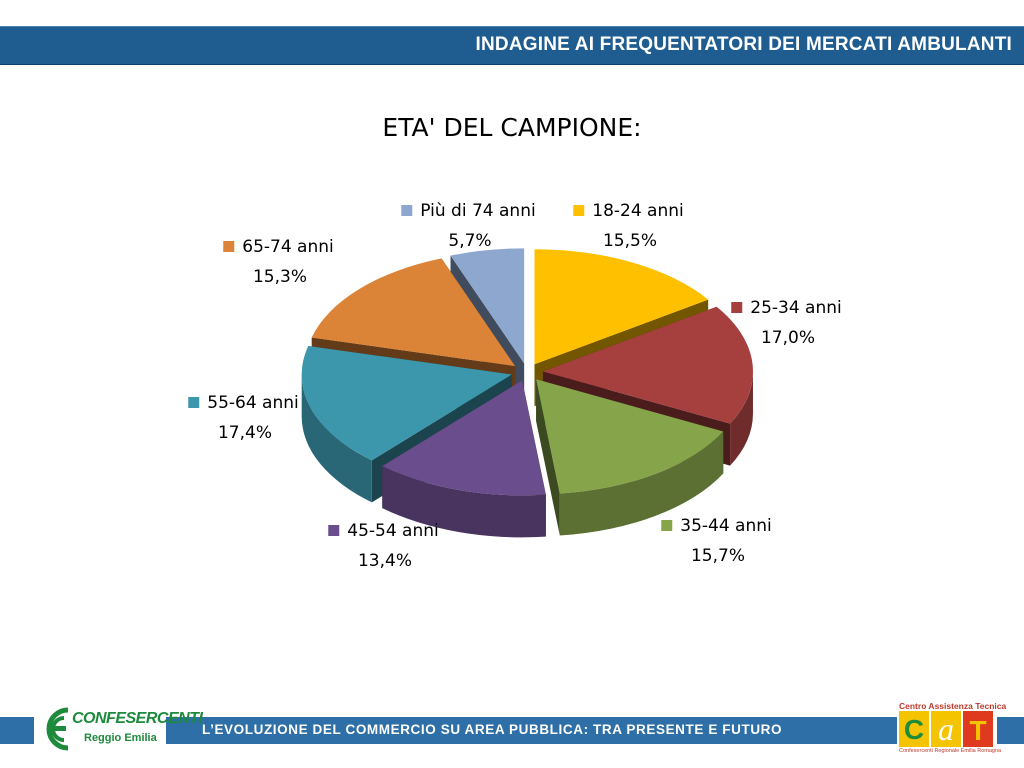  I want to click on slice-category-label-4: 55-64 anni, so click(253, 403).